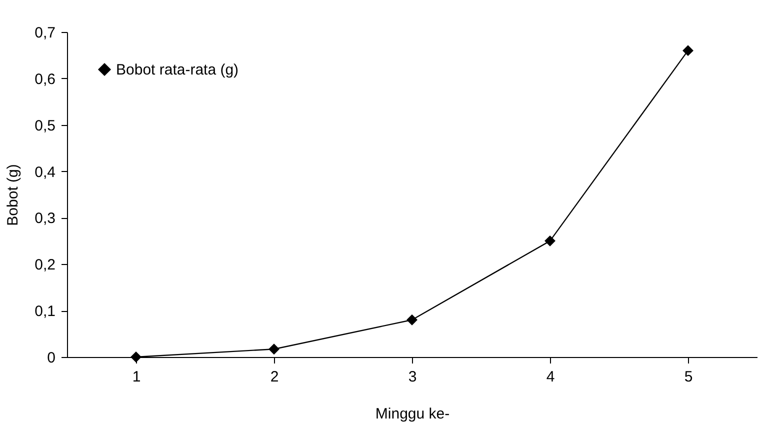  Describe the element at coordinates (550, 377) in the screenshot. I see `x-tick-label: 4` at that location.